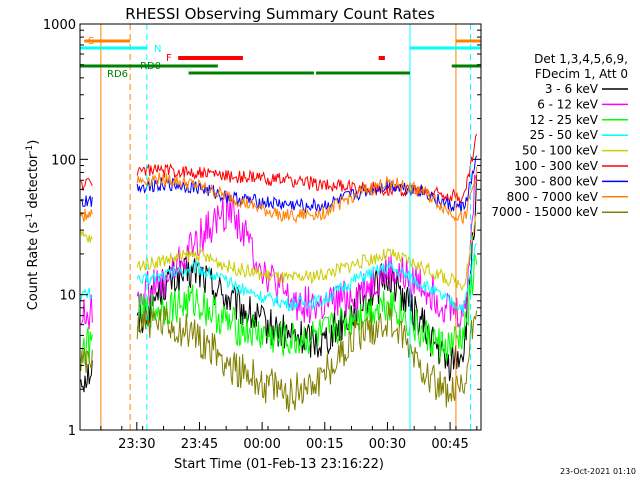  I want to click on legend-label: 12 - 25 keV, so click(564, 120).